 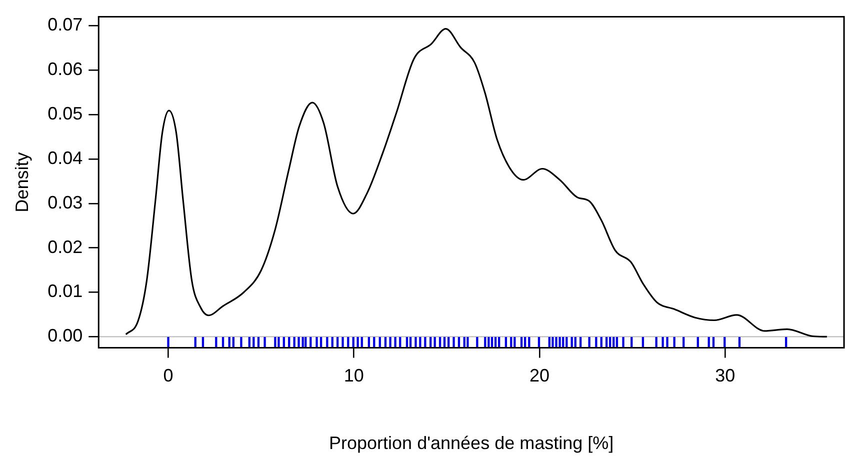 I want to click on y-tick-label: 0.05, so click(x=65, y=114).